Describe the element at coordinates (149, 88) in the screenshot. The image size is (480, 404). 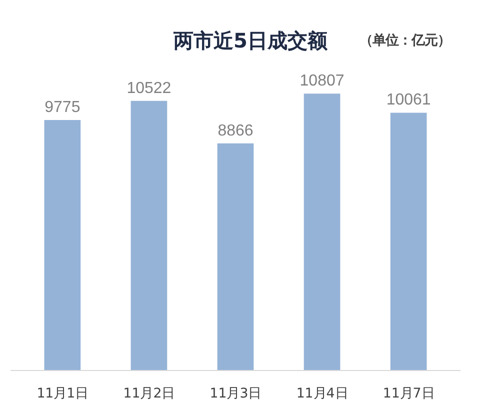
I see `data-label: 10522` at that location.